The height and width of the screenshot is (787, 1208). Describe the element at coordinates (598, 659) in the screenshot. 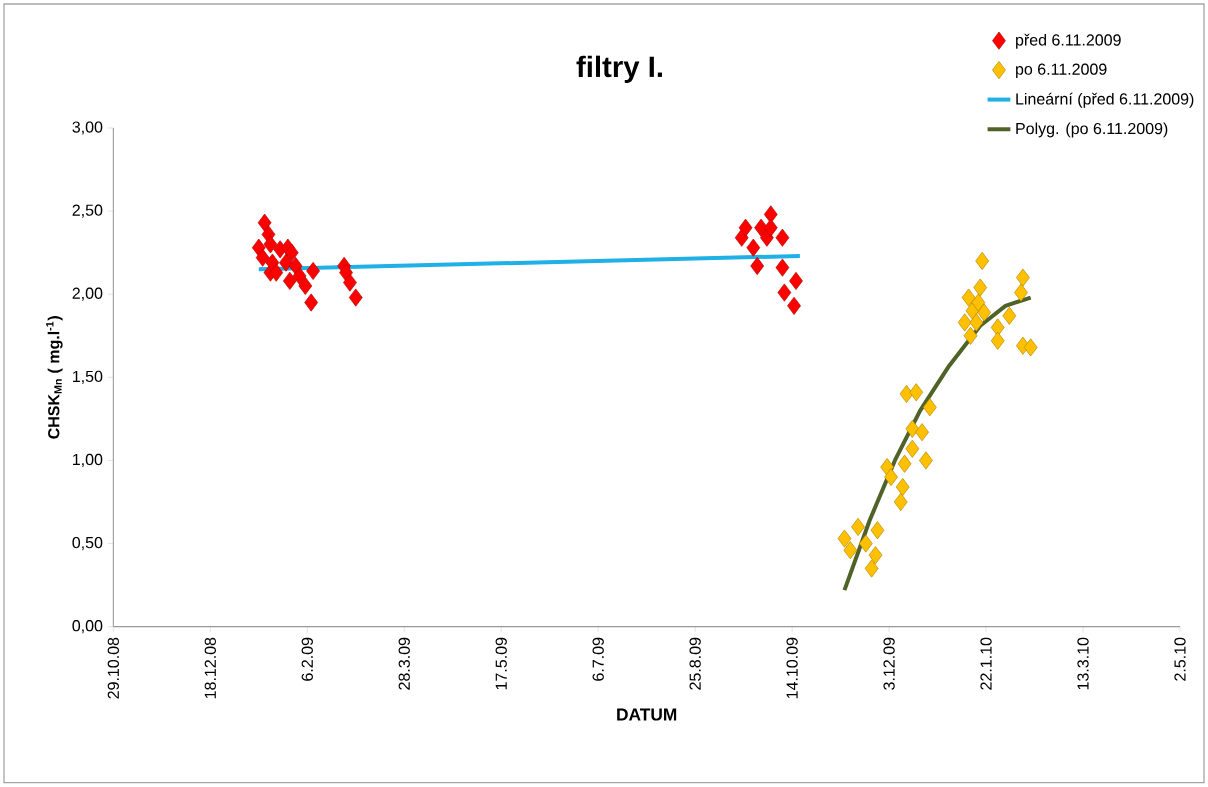

I see `x-tick-label: 6.7.09` at that location.